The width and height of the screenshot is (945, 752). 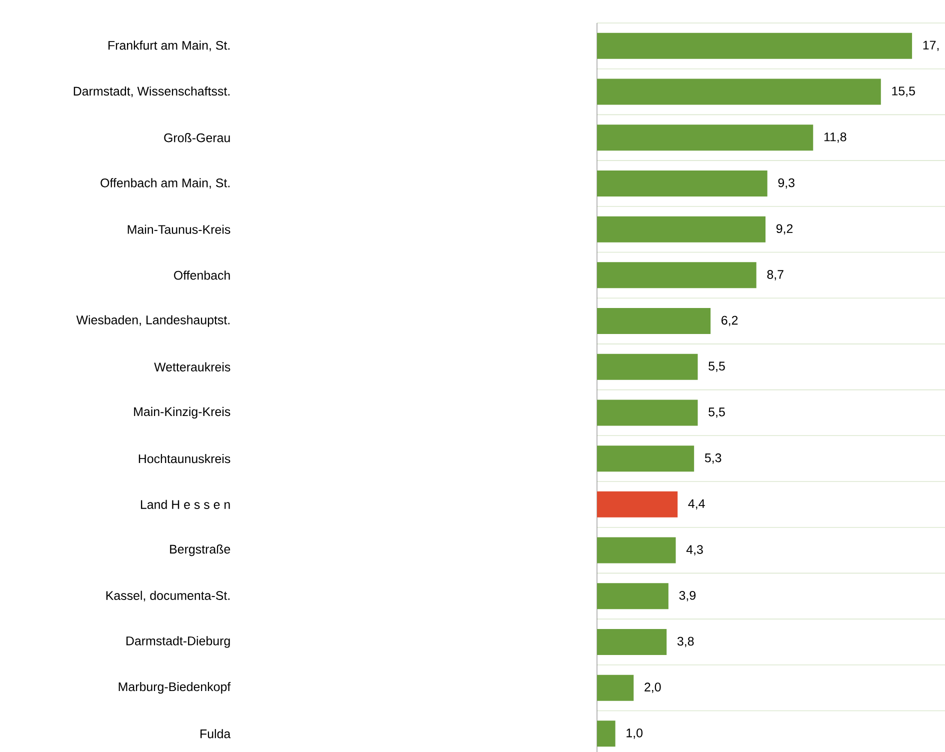 I want to click on data-label: 11,8, so click(x=835, y=137).